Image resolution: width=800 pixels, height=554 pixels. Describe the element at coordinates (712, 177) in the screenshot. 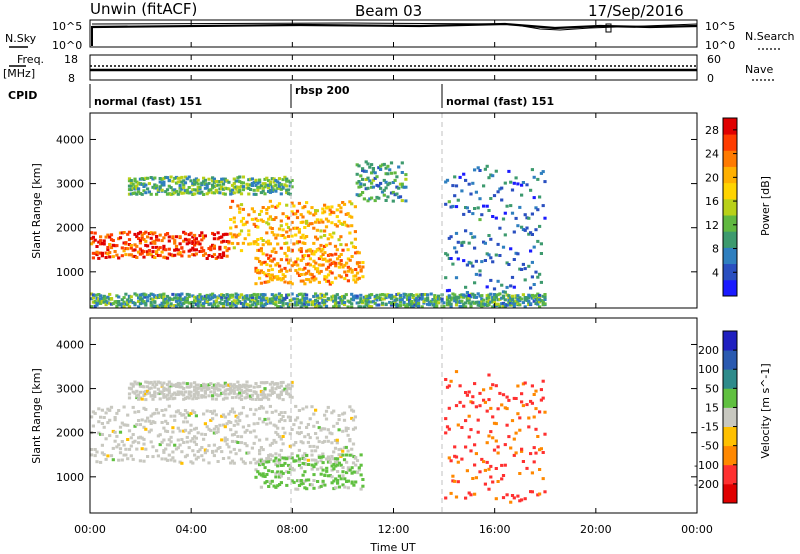

I see `colorbar-tick-label: 20` at that location.